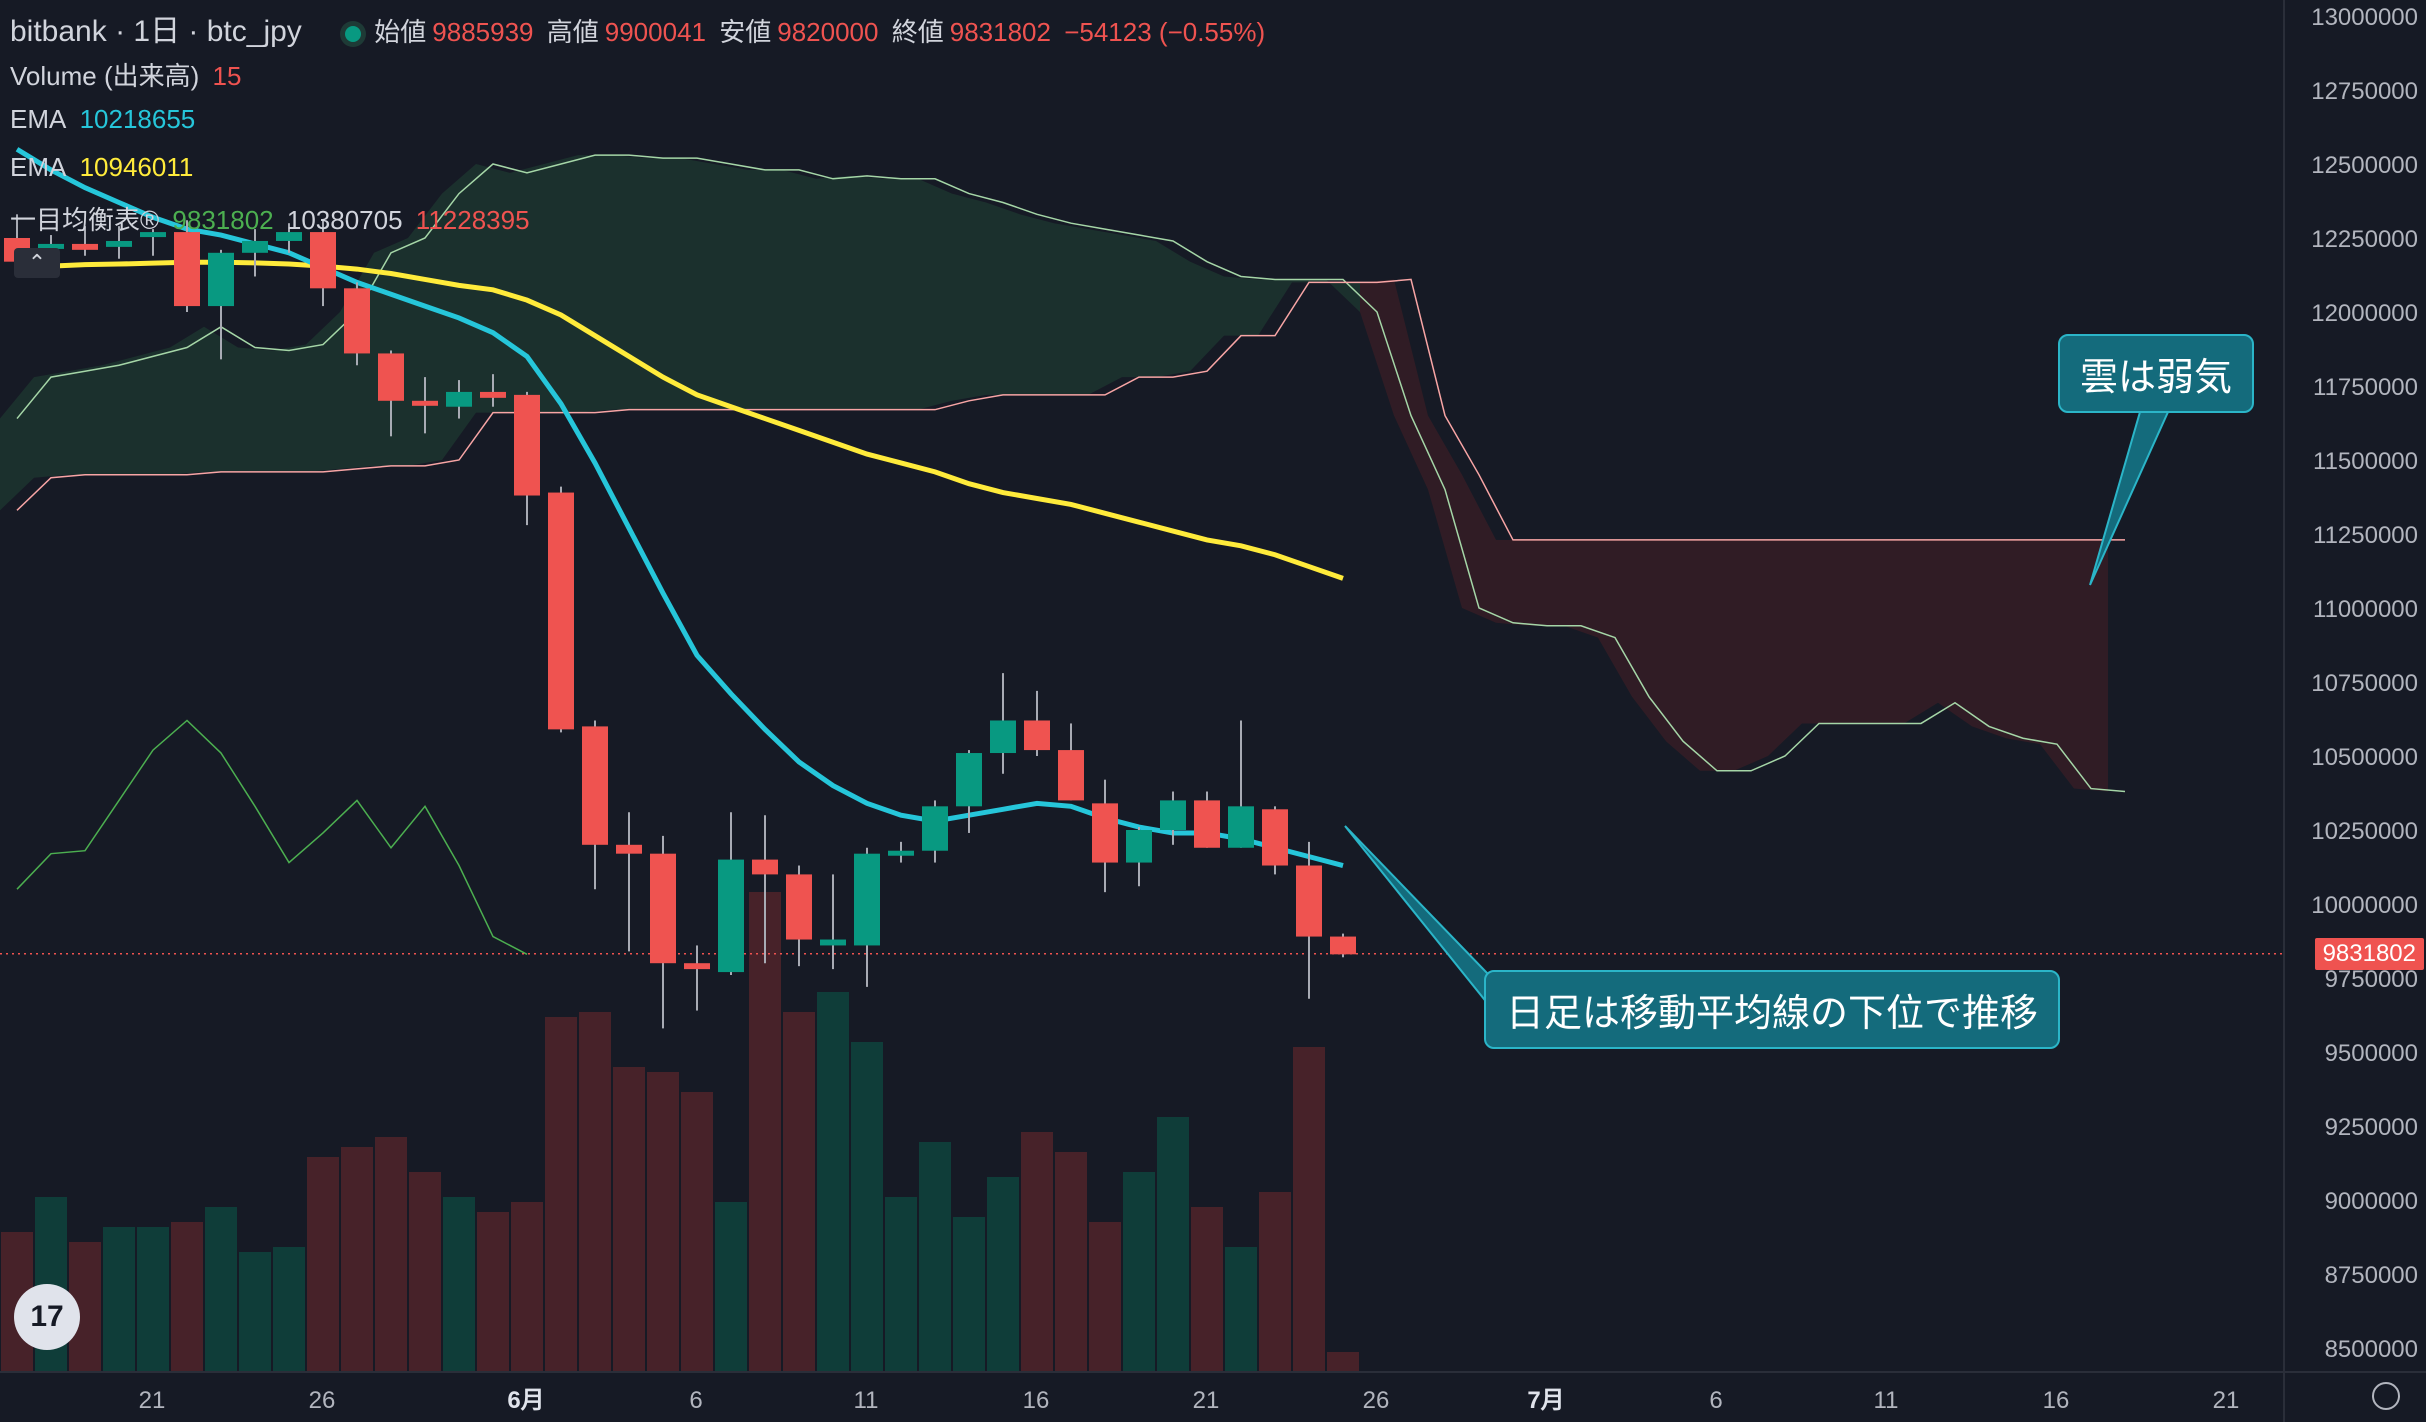 This screenshot has width=2426, height=1422. I want to click on ema-fast-legend: EMA 10218655, so click(105, 119).